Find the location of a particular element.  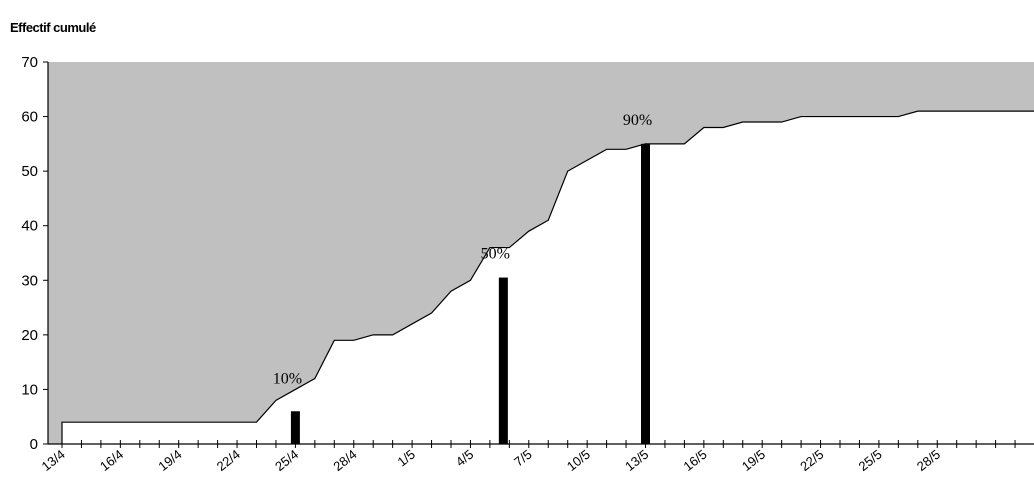

marker-bar-90pct is located at coordinates (645, 293).